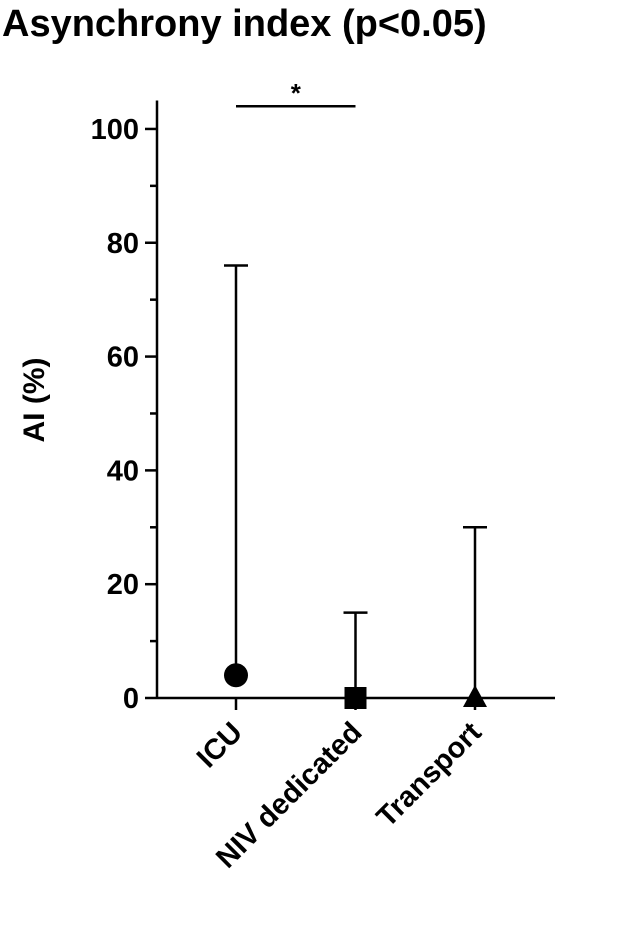 Image resolution: width=632 pixels, height=936 pixels. I want to click on chart-title: Asynchrony index (p<0.05), so click(244, 24).